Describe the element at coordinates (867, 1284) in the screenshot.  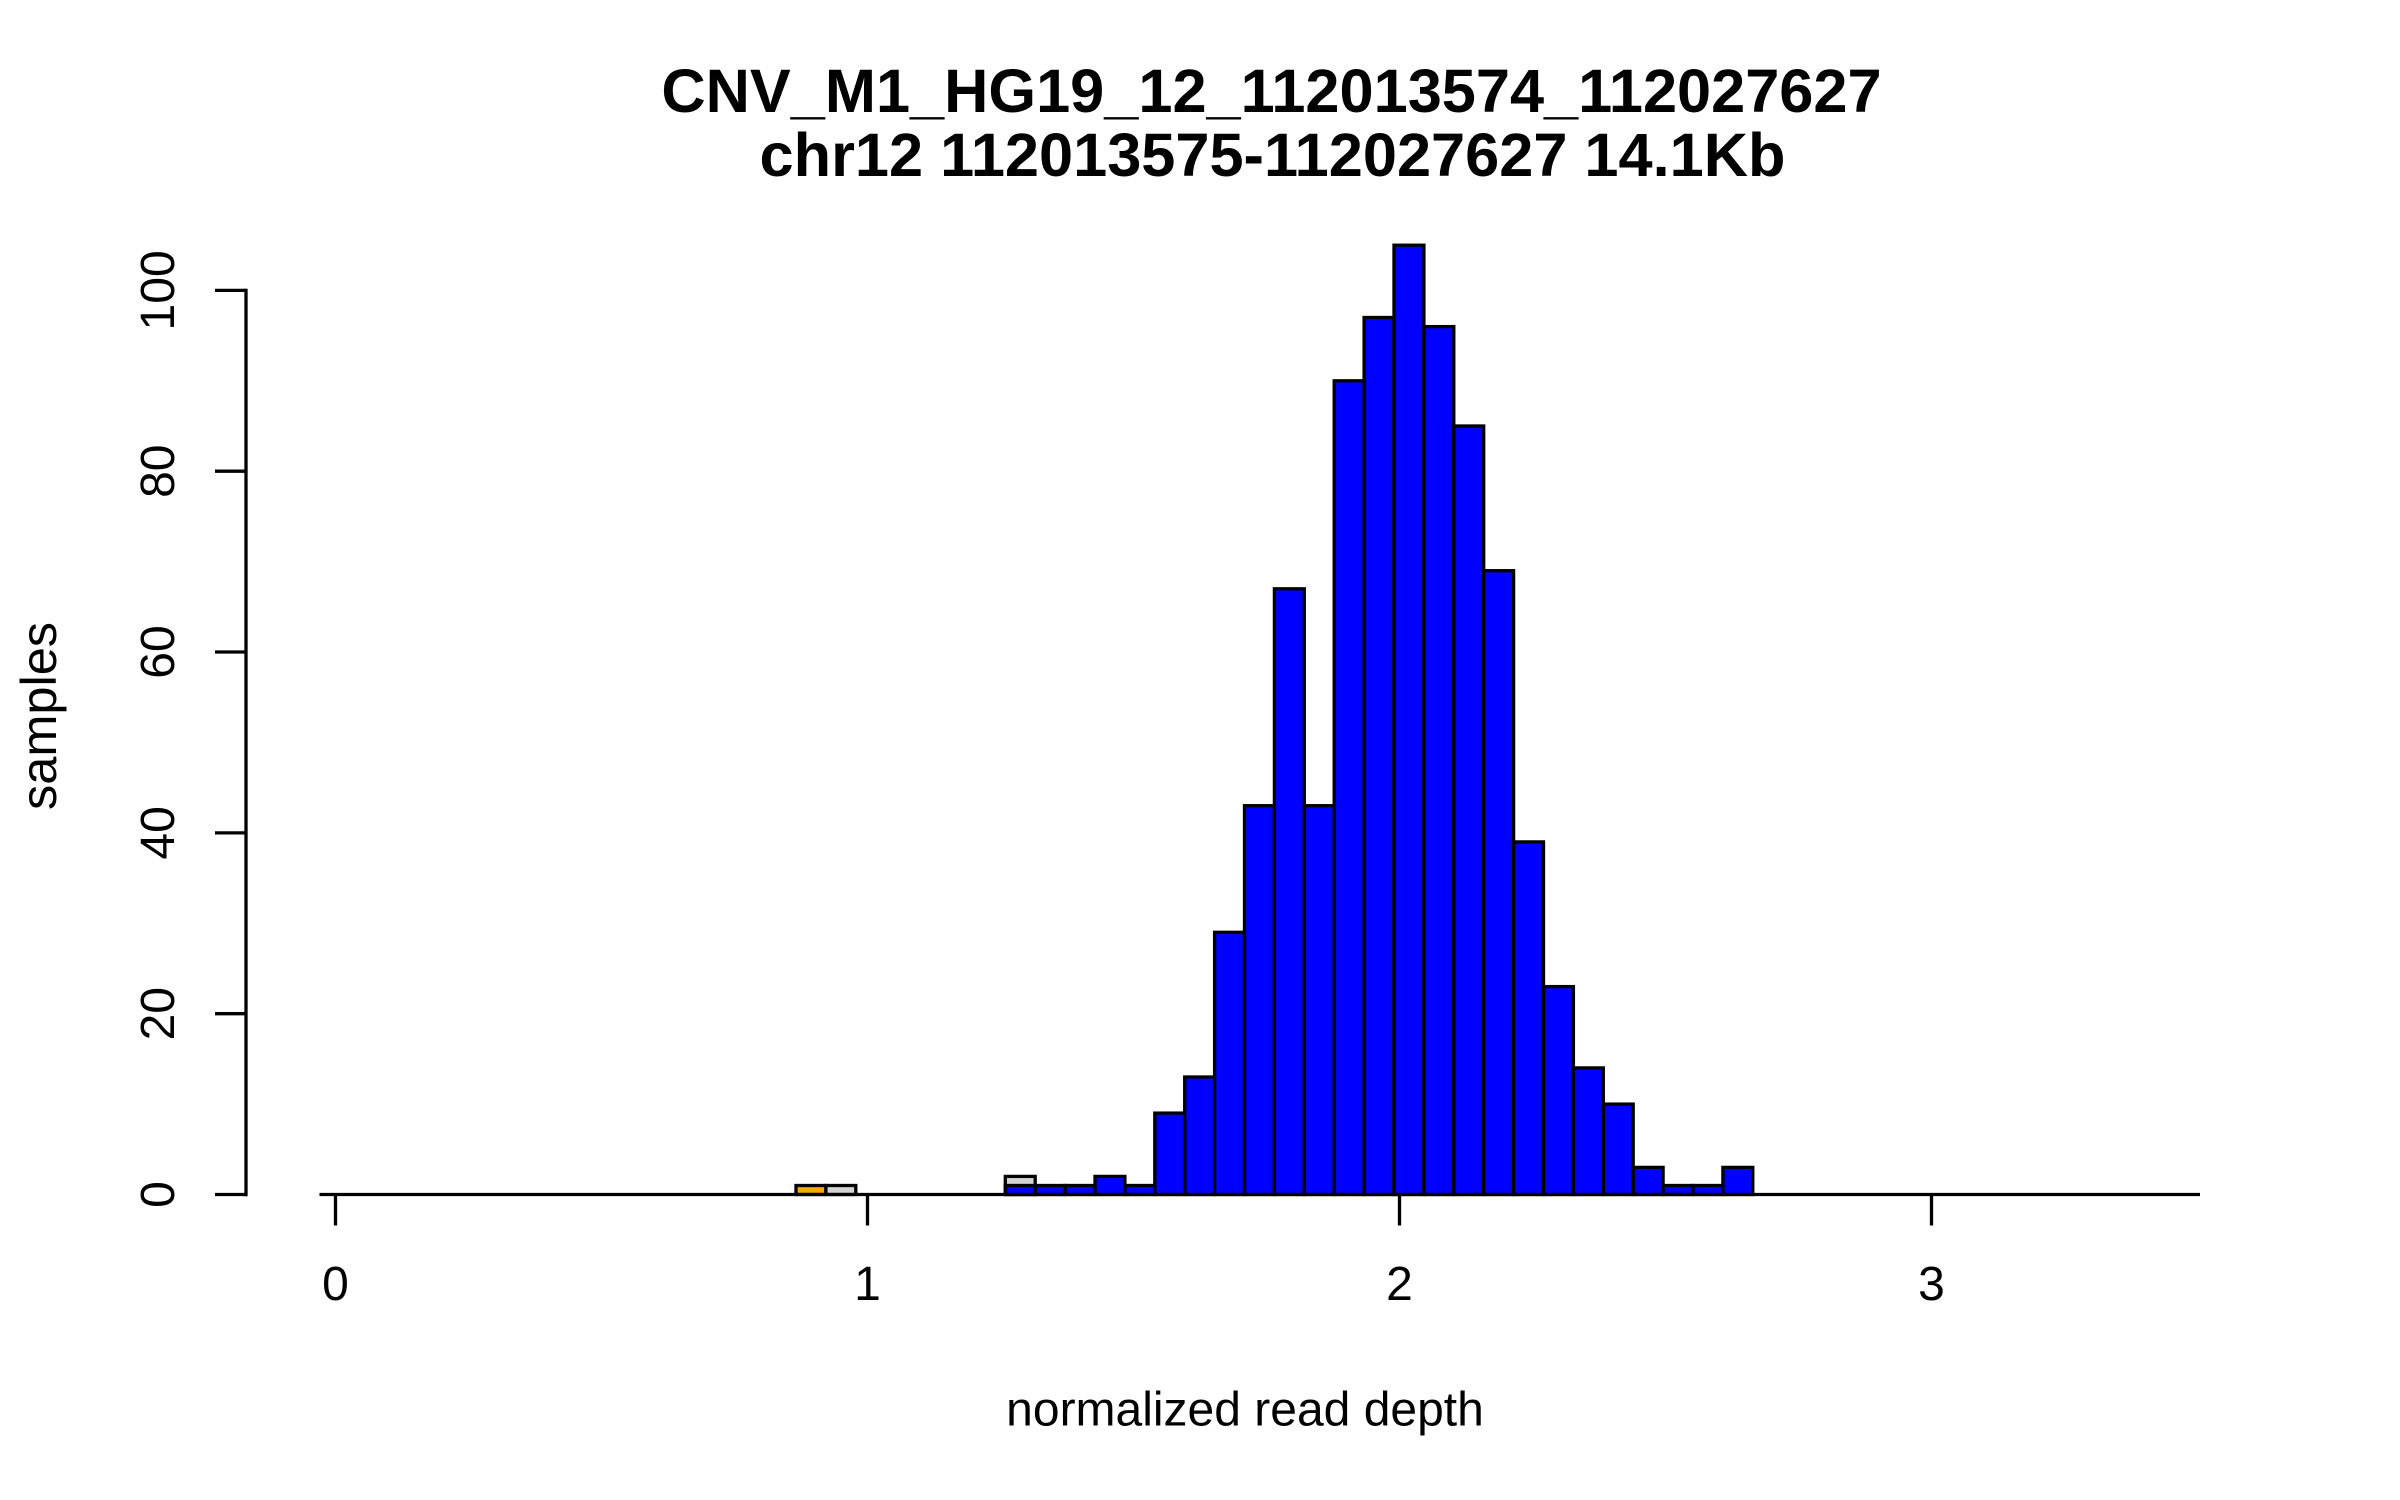
I see `svg-text: 1` at that location.